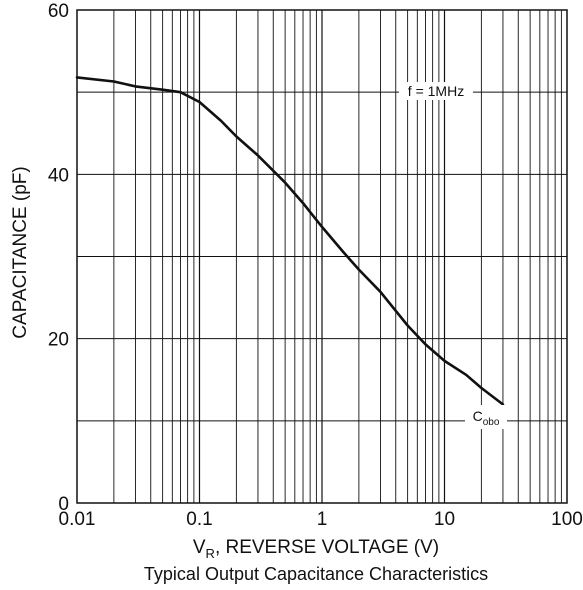 This screenshot has width=583, height=590. I want to click on curve-label: Cobo, so click(486, 418).